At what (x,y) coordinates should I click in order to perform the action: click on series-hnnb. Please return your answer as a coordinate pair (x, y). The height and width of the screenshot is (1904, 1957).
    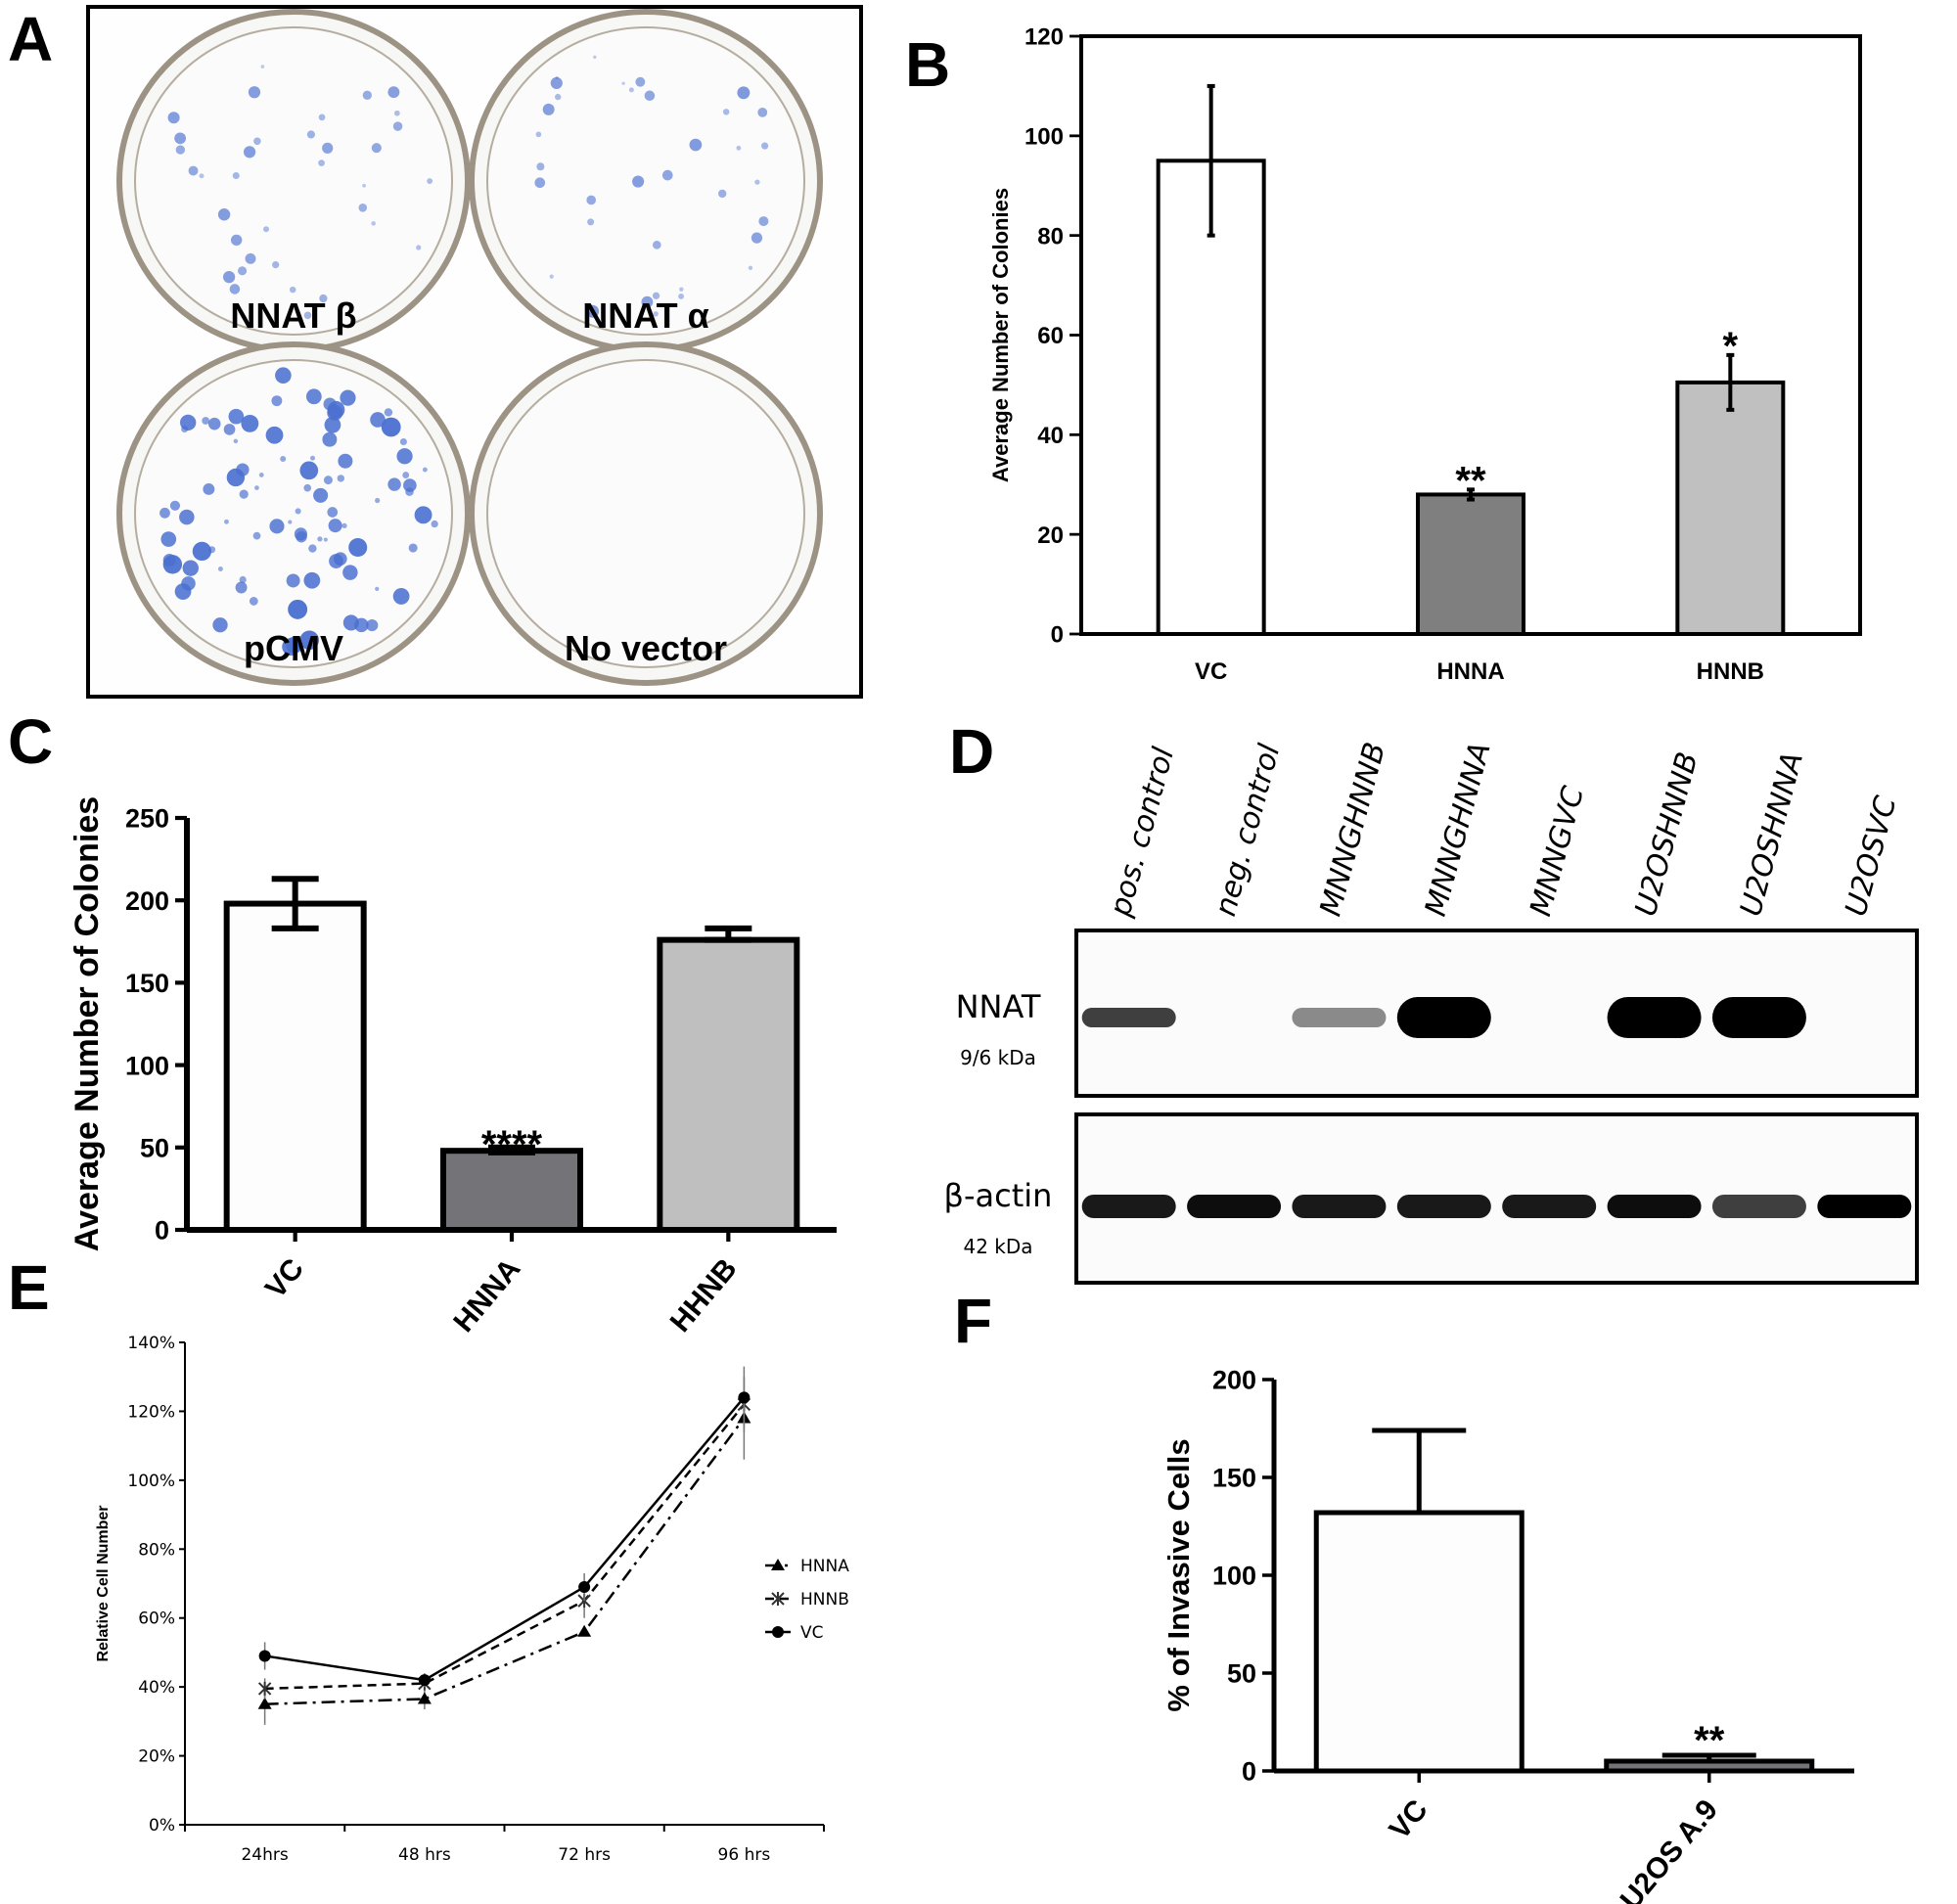
    Looking at the image, I should click on (504, 1538).